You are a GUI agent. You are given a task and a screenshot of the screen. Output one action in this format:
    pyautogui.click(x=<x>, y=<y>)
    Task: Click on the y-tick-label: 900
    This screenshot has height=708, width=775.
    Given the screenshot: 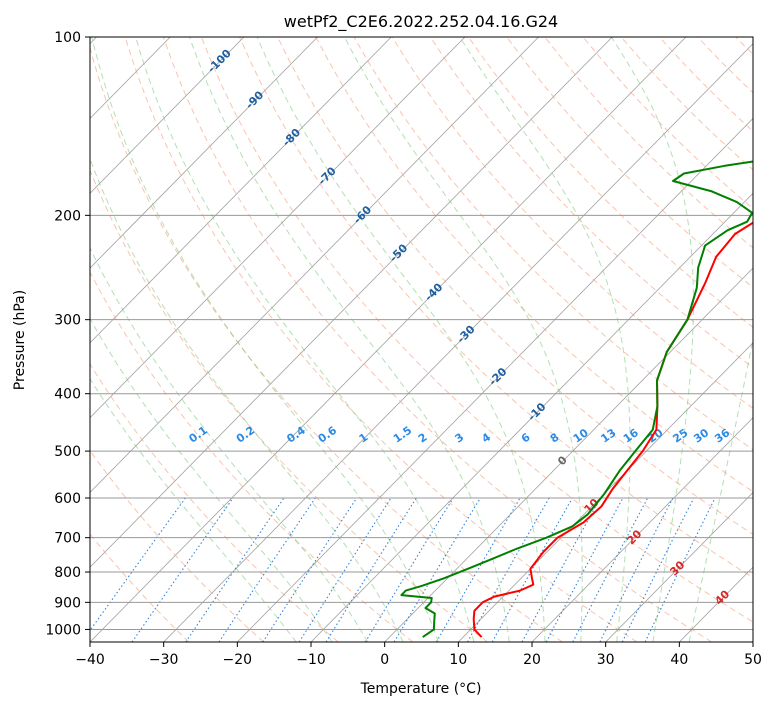 What is the action you would take?
    pyautogui.click(x=67, y=603)
    